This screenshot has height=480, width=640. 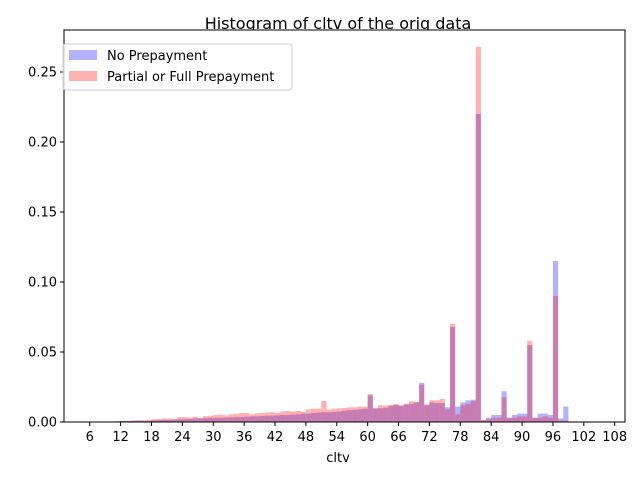 What do you see at coordinates (398, 437) in the screenshot?
I see `x-tick-label: 66` at bounding box center [398, 437].